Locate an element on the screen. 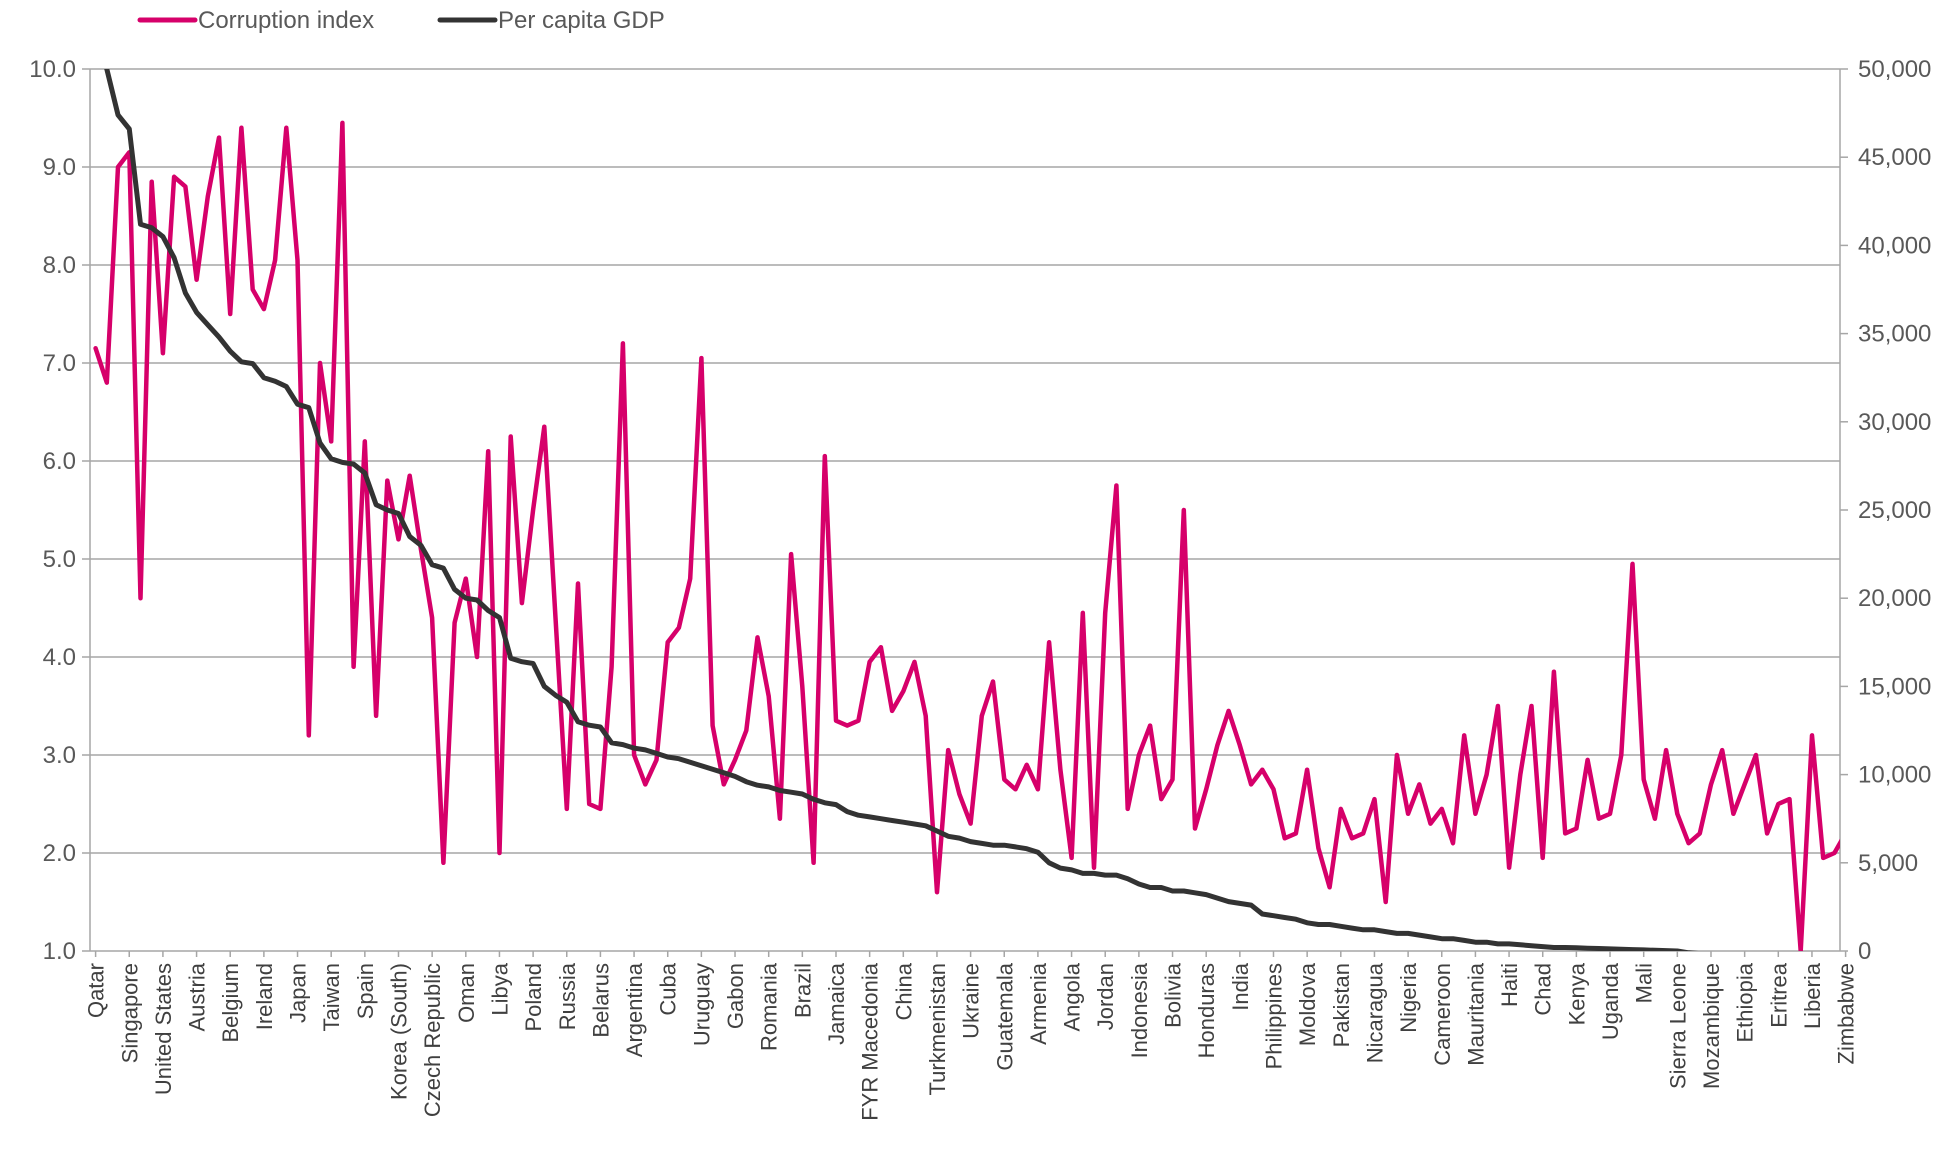 This screenshot has width=1952, height=1151. x-category-label: Haiti is located at coordinates (1509, 985).